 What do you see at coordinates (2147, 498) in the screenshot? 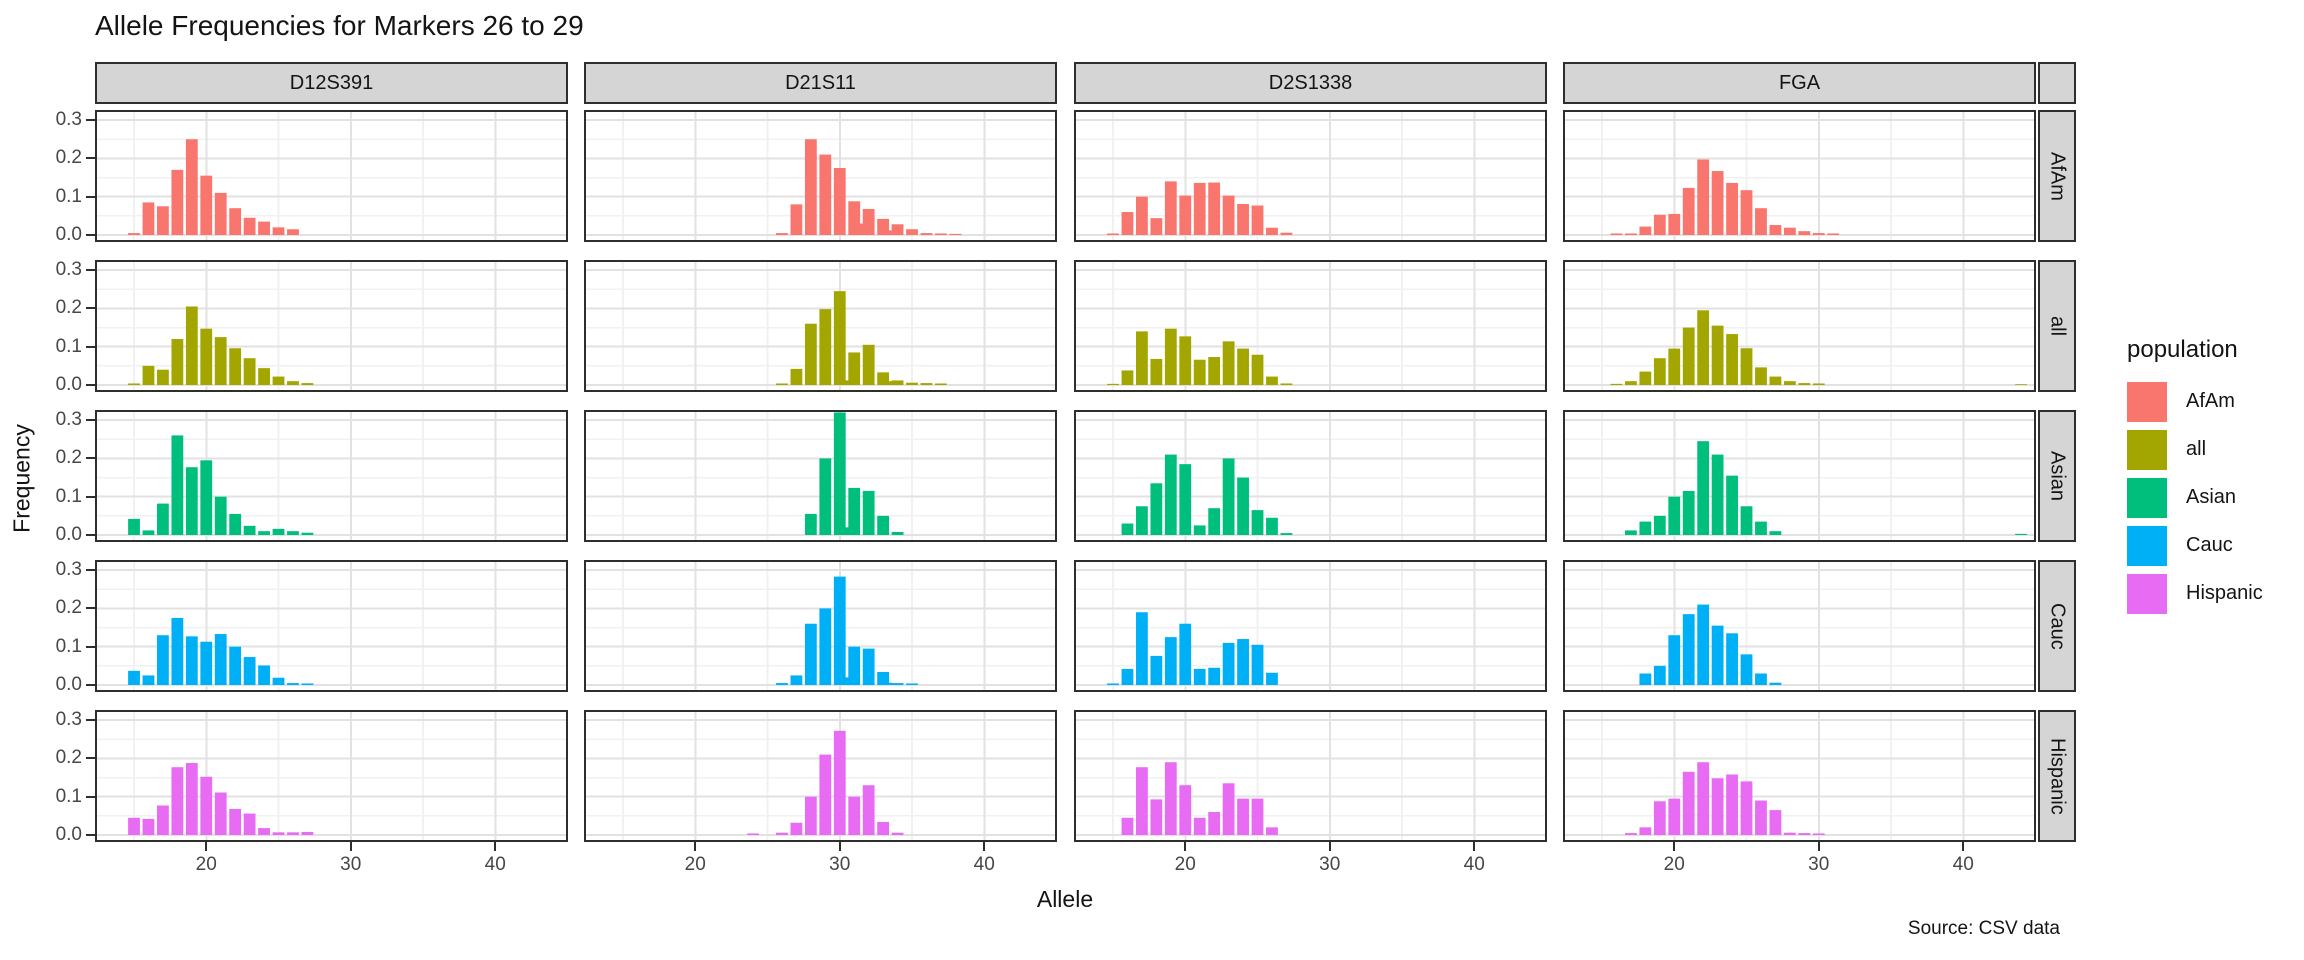
I see `legend-key-asian` at bounding box center [2147, 498].